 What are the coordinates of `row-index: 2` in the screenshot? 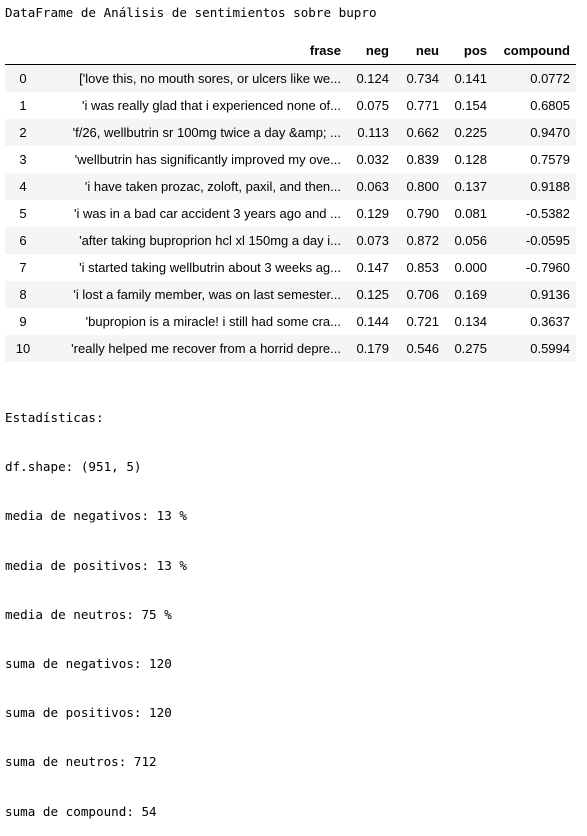 It's located at (23, 132).